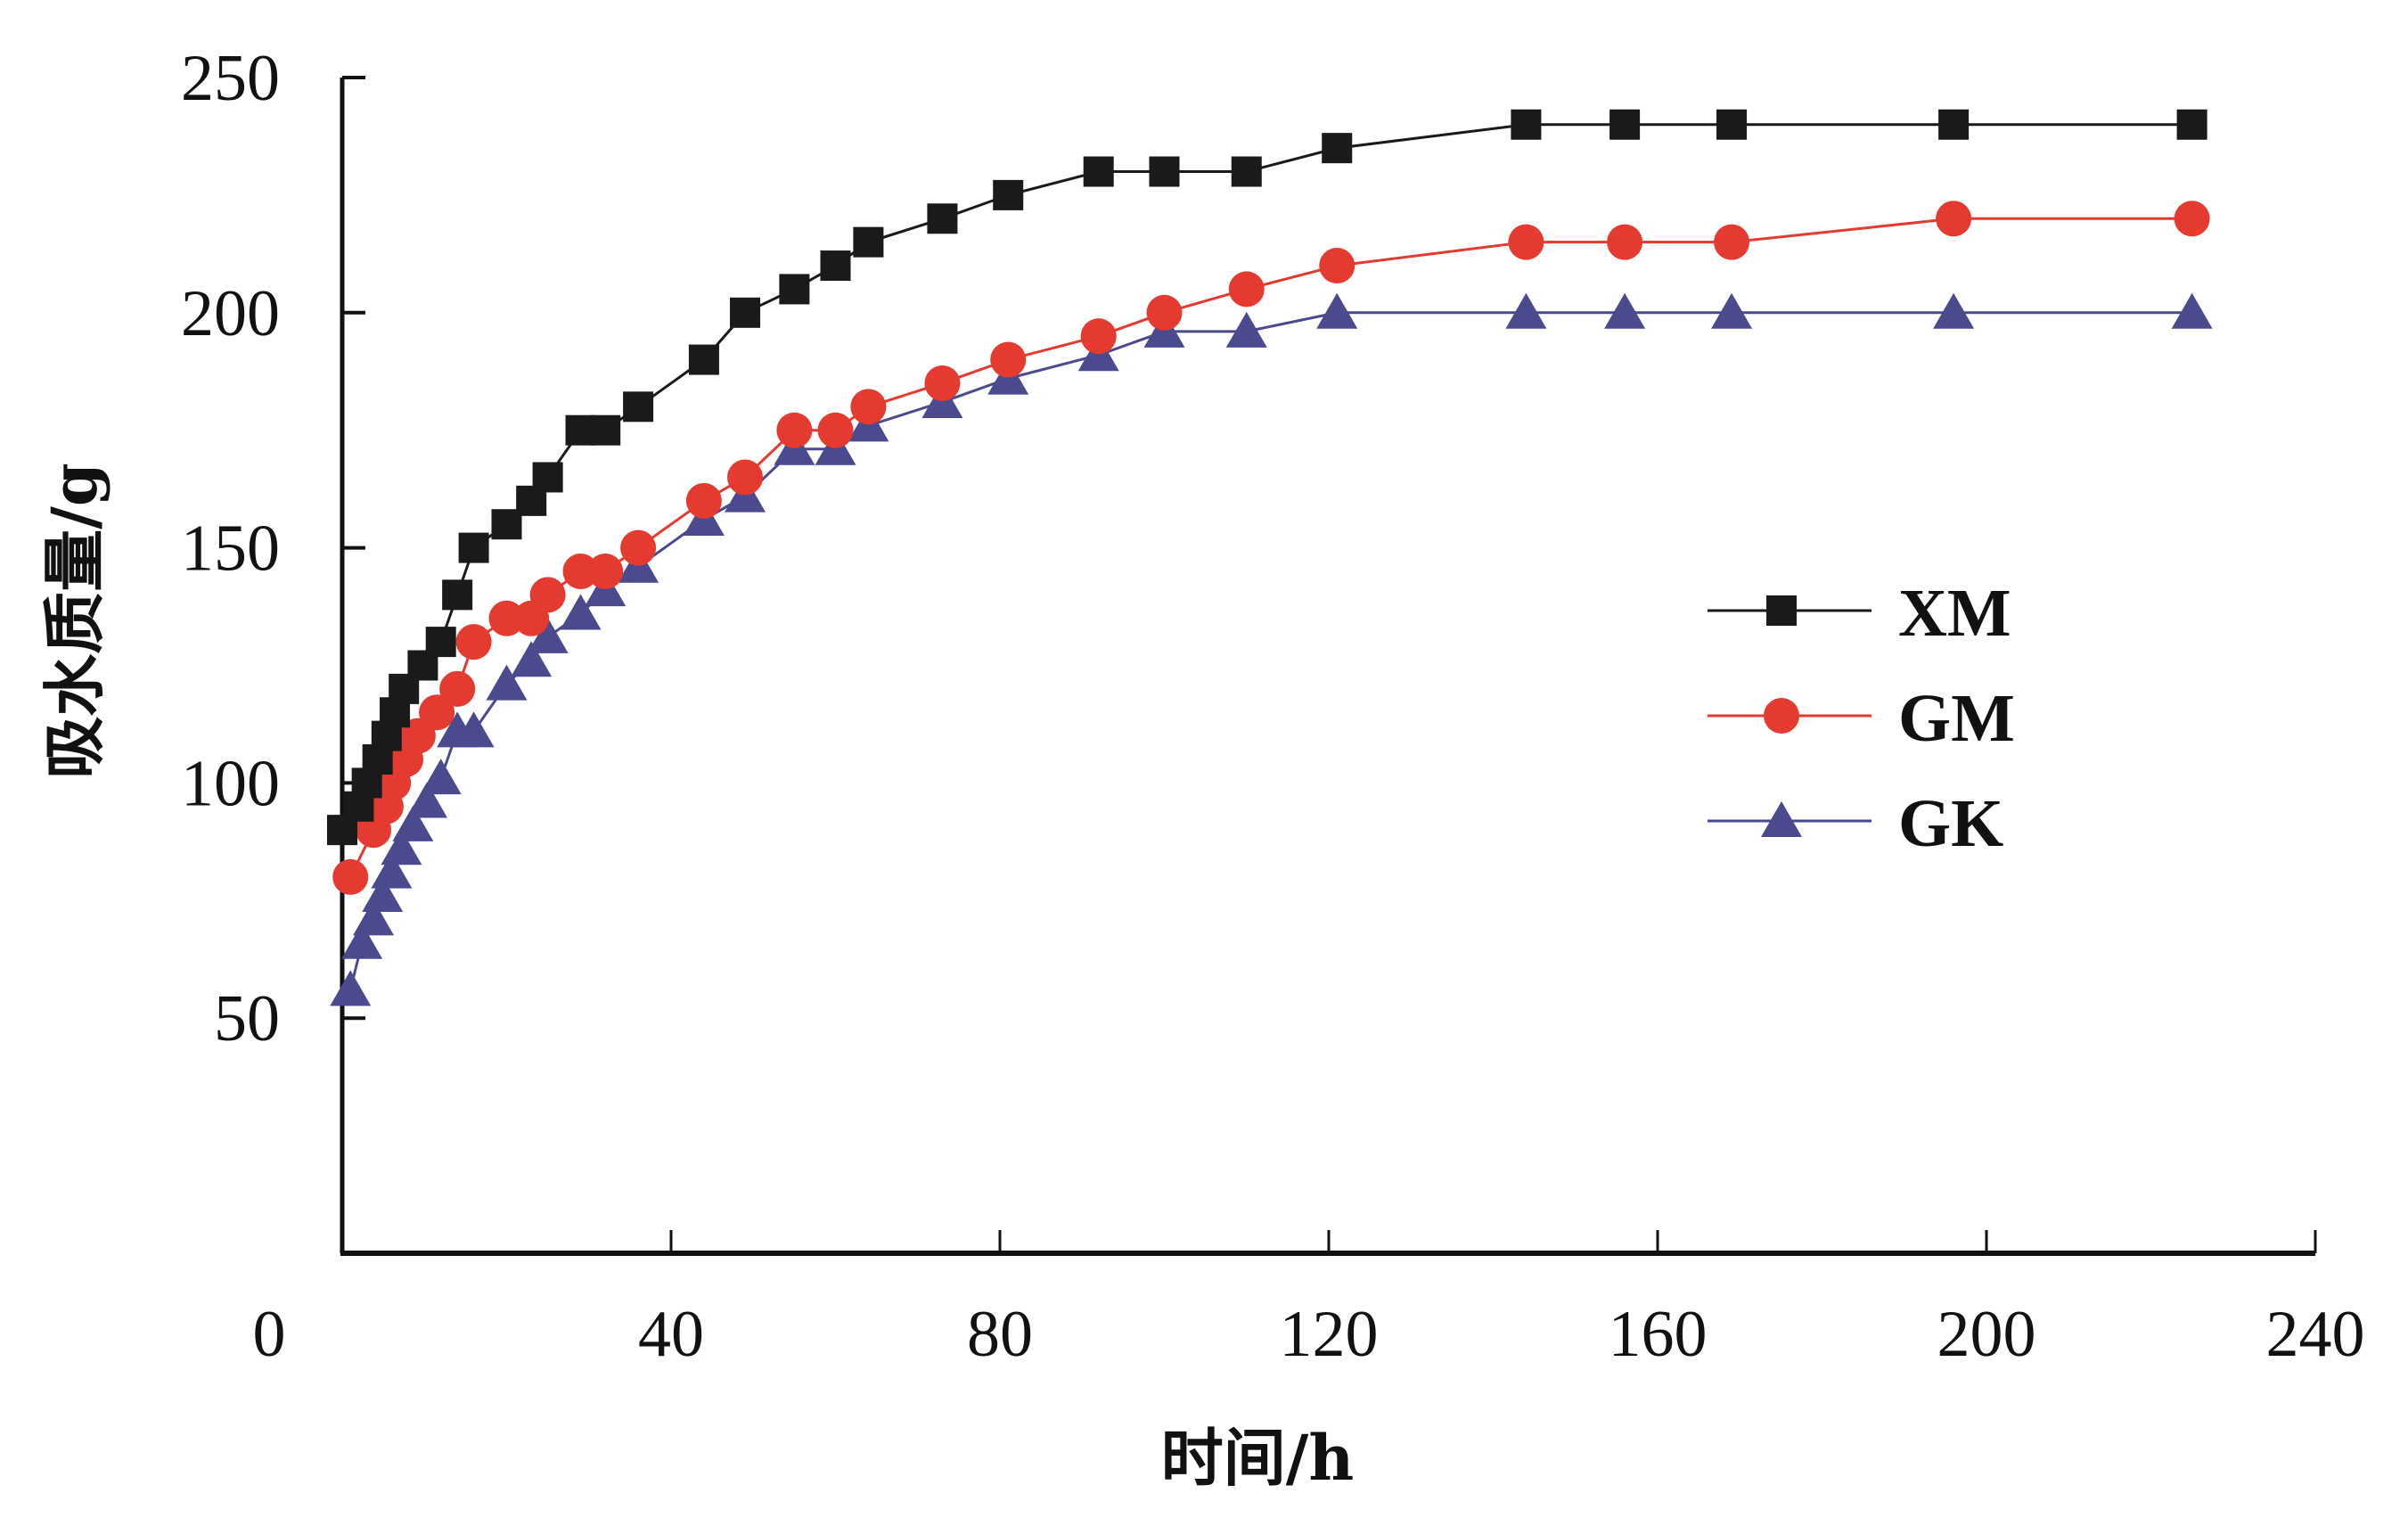 The image size is (2408, 1526). Describe the element at coordinates (247, 1018) in the screenshot. I see `y-tick-label: 50` at that location.